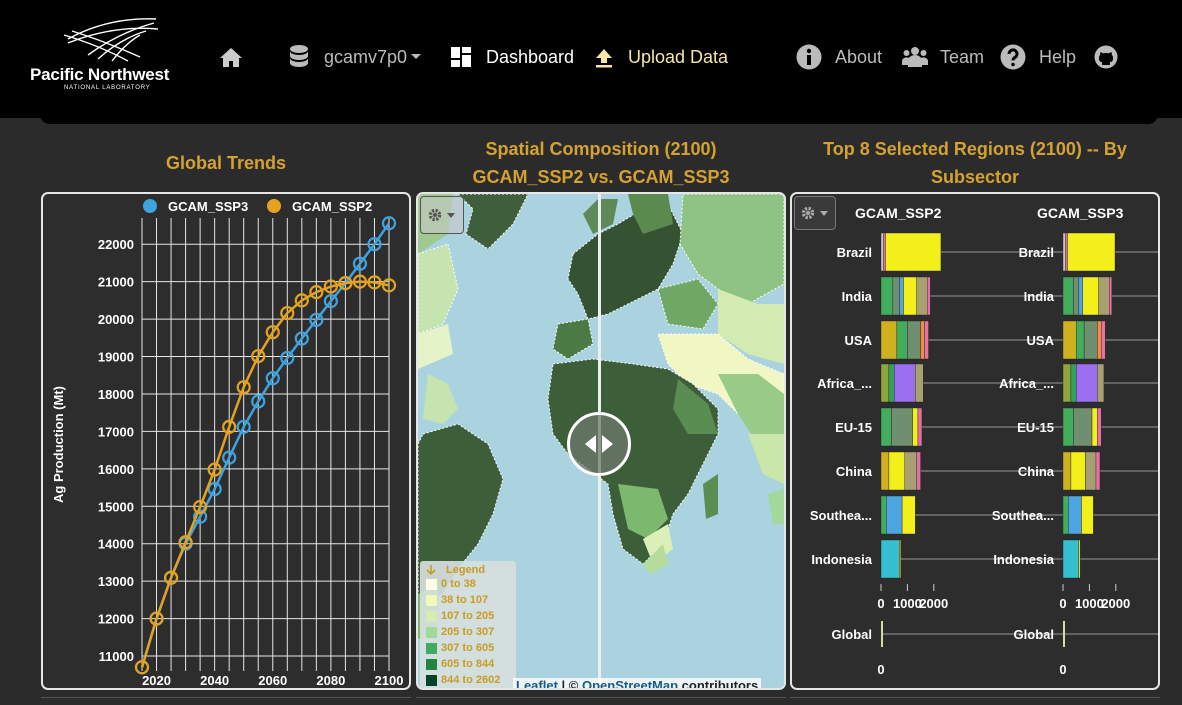  I want to click on y-tick-label: 13000, so click(116, 581).